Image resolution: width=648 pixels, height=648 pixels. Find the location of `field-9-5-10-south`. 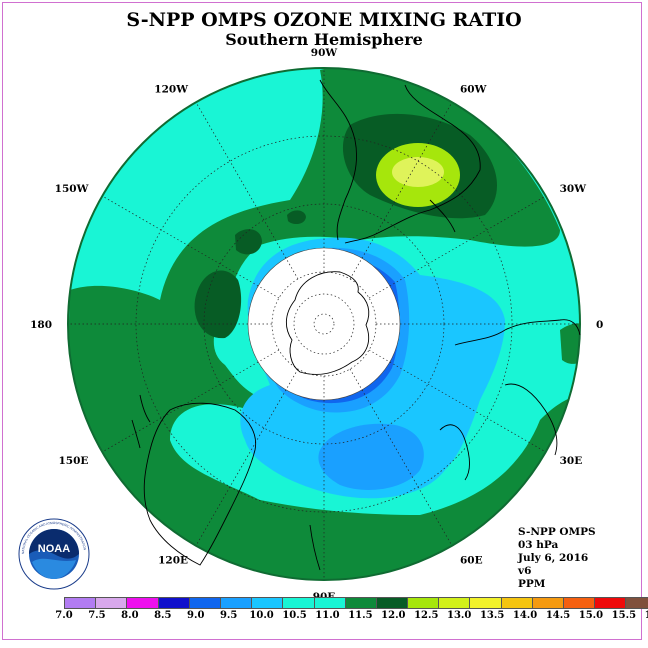

field-9-5-10-south is located at coordinates (371, 456).